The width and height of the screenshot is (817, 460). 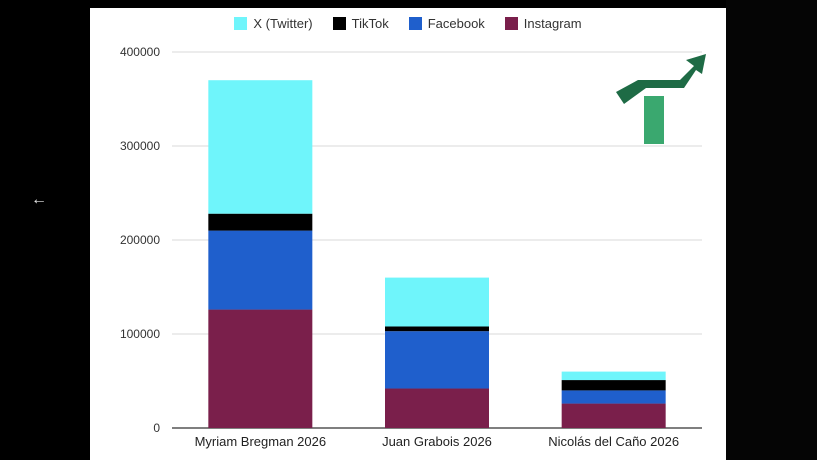 I want to click on y-tick-label: 200000, so click(x=140, y=240).